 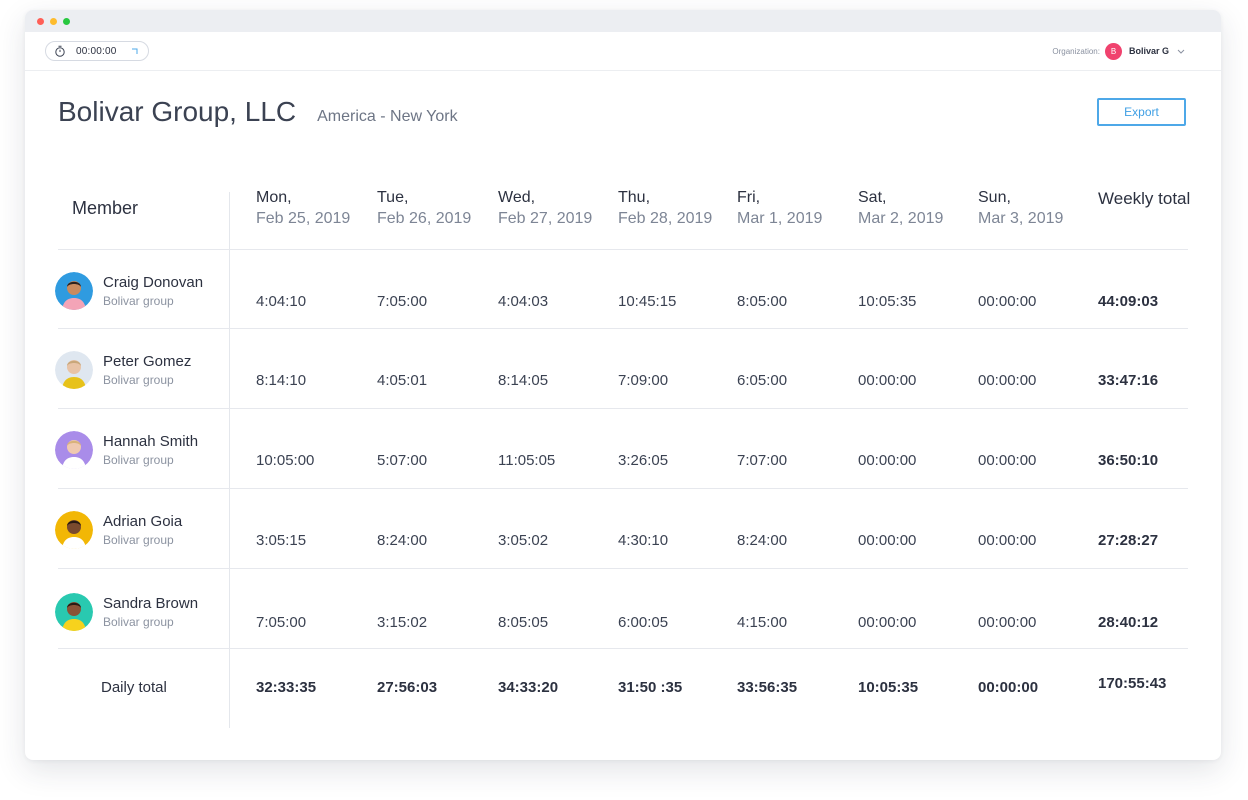 What do you see at coordinates (177, 111) in the screenshot?
I see `page-title: Bolivar Group, LLC` at bounding box center [177, 111].